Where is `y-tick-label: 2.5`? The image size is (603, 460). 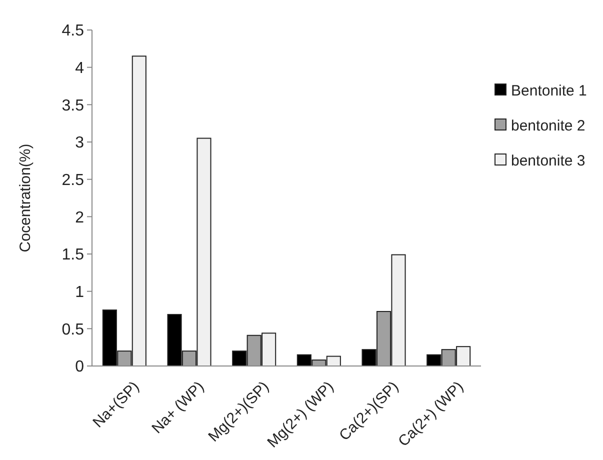 y-tick-label: 2.5 is located at coordinates (73, 180).